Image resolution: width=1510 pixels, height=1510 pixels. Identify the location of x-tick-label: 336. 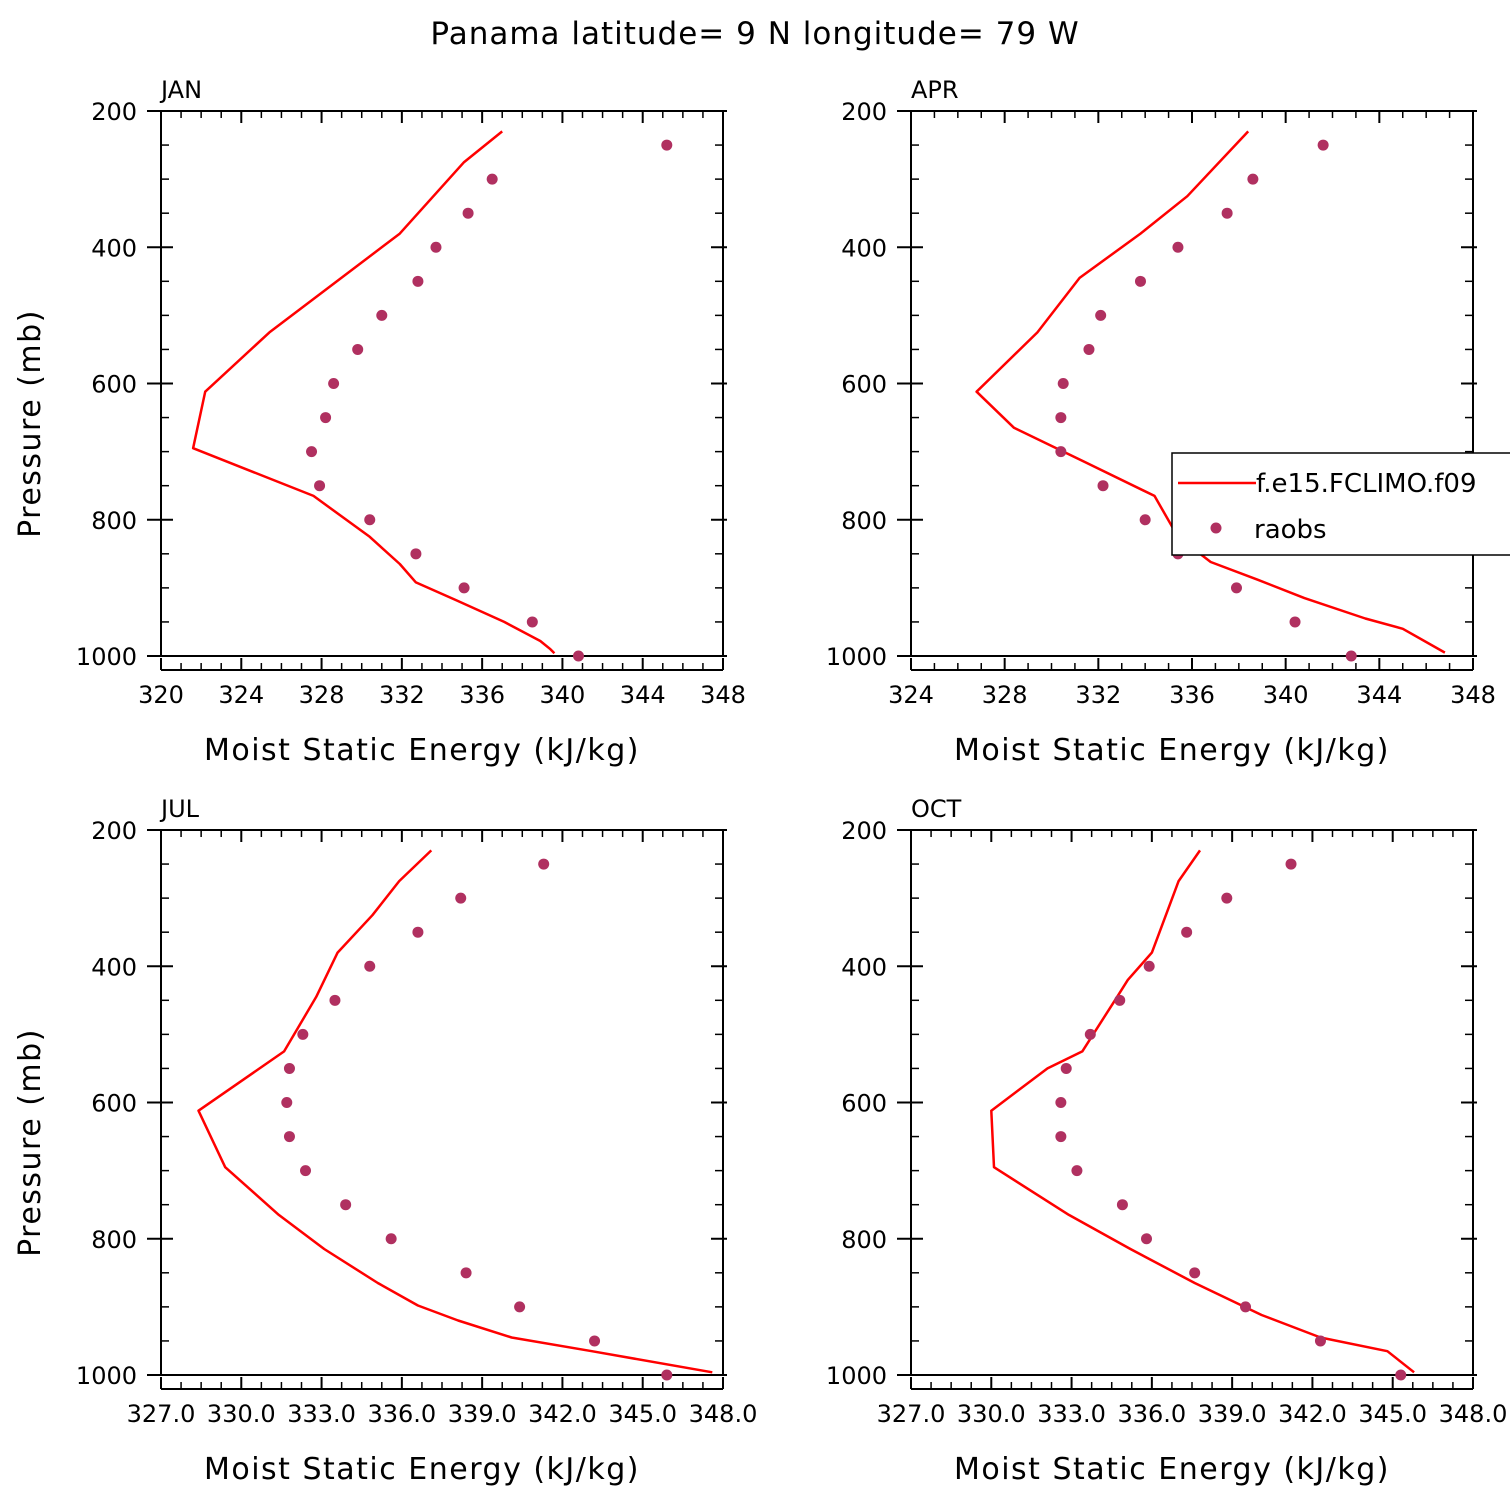
(1192, 695).